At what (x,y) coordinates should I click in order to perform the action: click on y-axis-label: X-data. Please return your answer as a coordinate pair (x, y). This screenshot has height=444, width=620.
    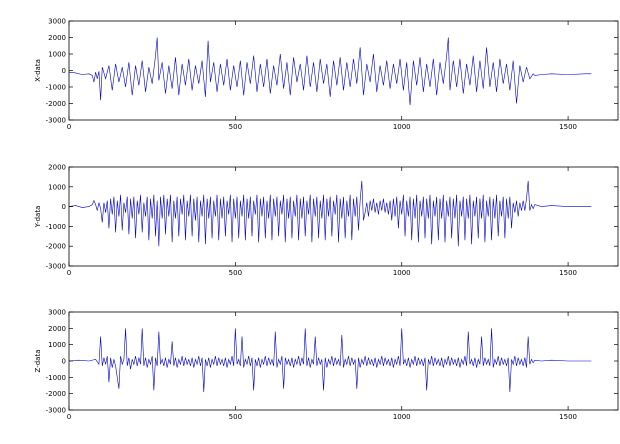
    Looking at the image, I should click on (38, 70).